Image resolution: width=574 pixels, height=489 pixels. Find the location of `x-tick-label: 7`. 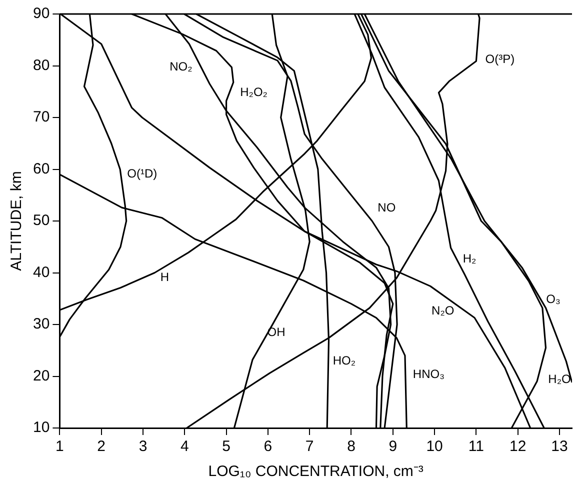

x-tick-label: 7 is located at coordinates (309, 447).